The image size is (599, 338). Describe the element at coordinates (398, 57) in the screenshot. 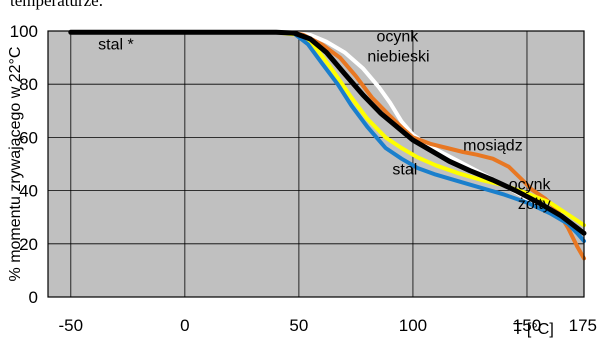

I see `annotation-2: niebieski` at that location.